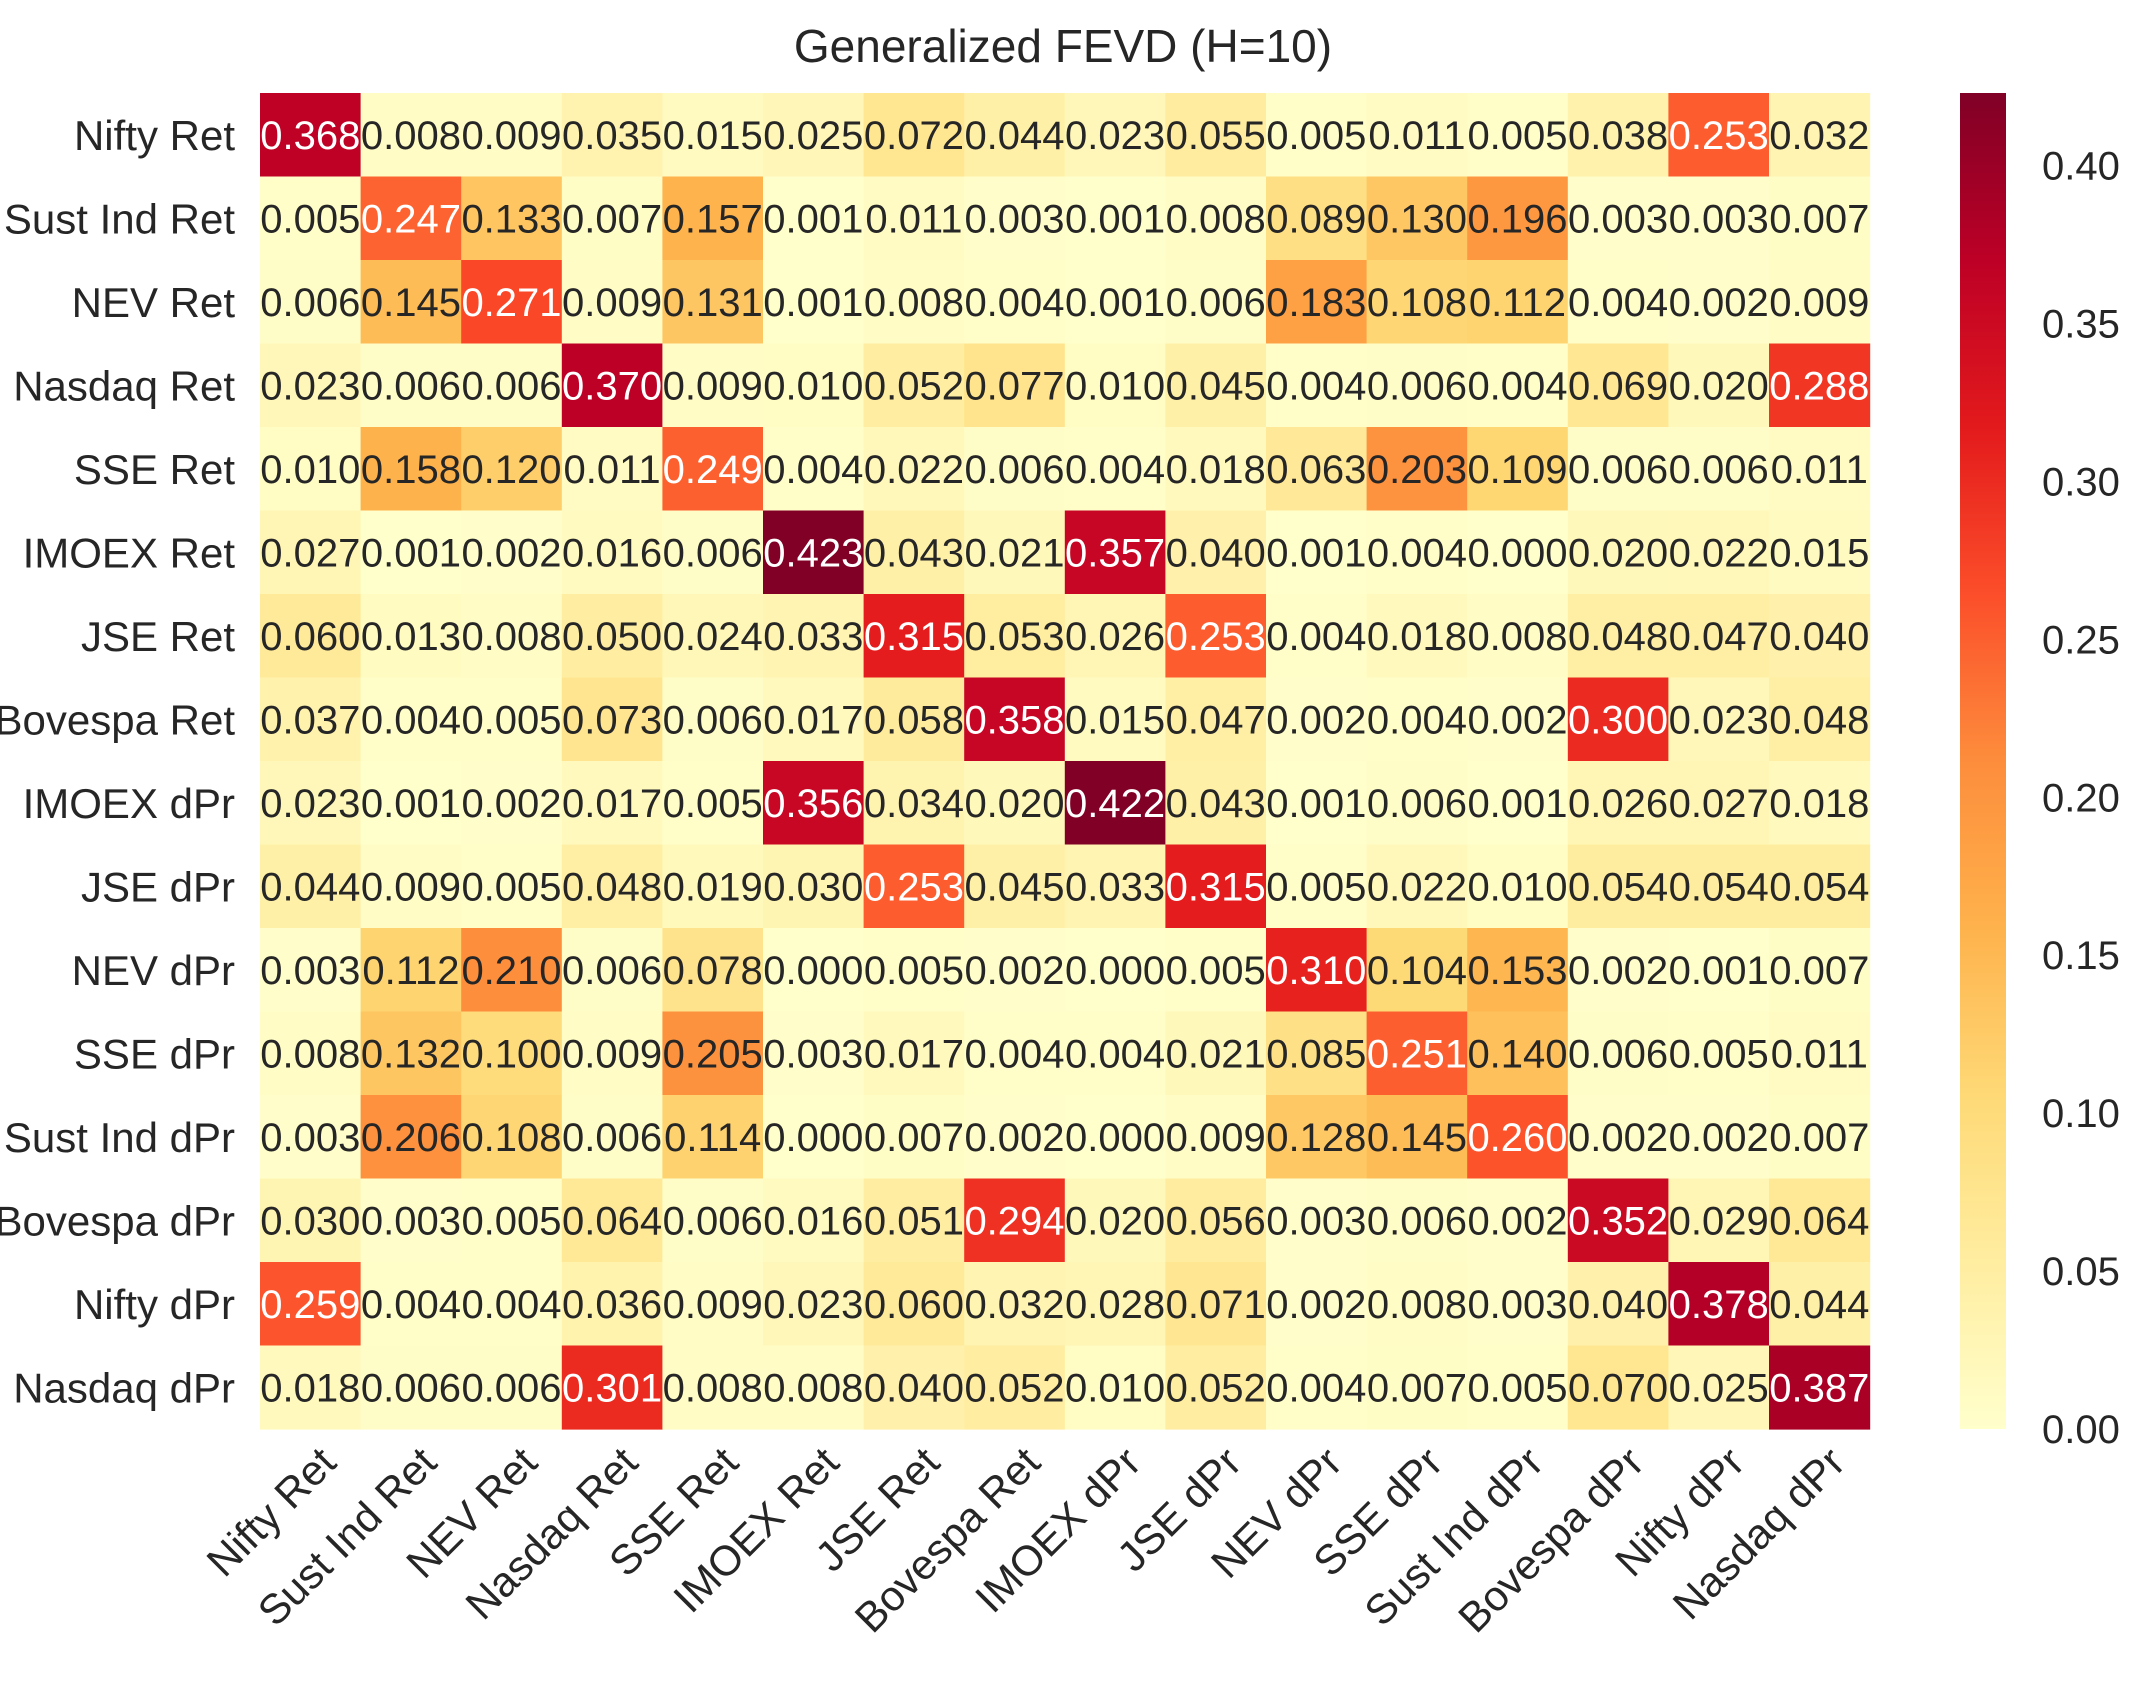 Image resolution: width=2135 pixels, height=1703 pixels. I want to click on heatmap-cell-sust-ind-dpr-sse-ret, so click(713, 1137).